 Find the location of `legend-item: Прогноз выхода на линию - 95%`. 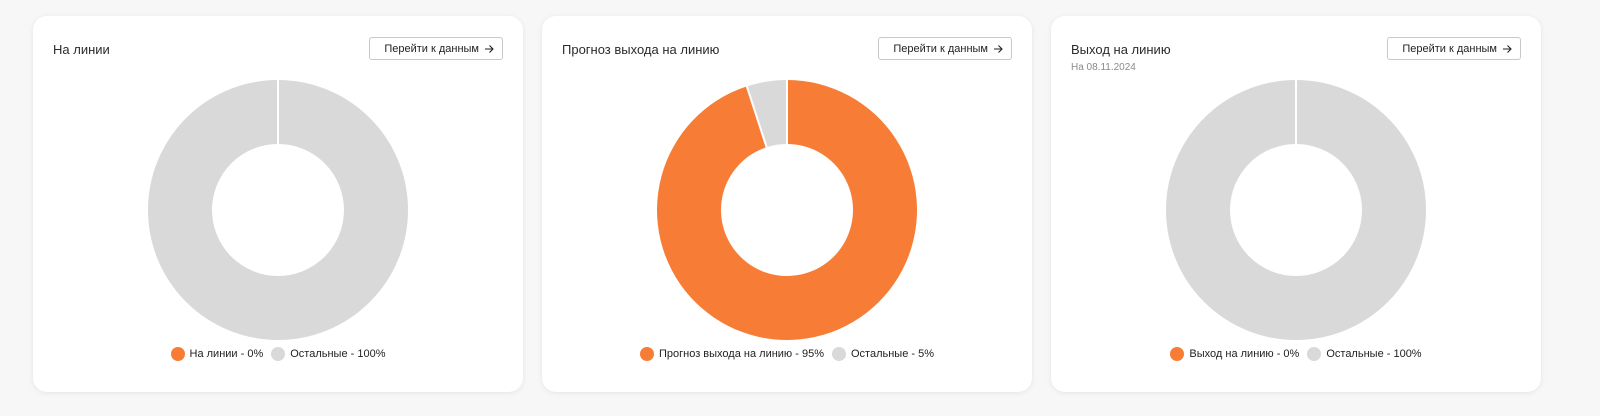

legend-item: Прогноз выхода на линию - 95% is located at coordinates (731, 354).